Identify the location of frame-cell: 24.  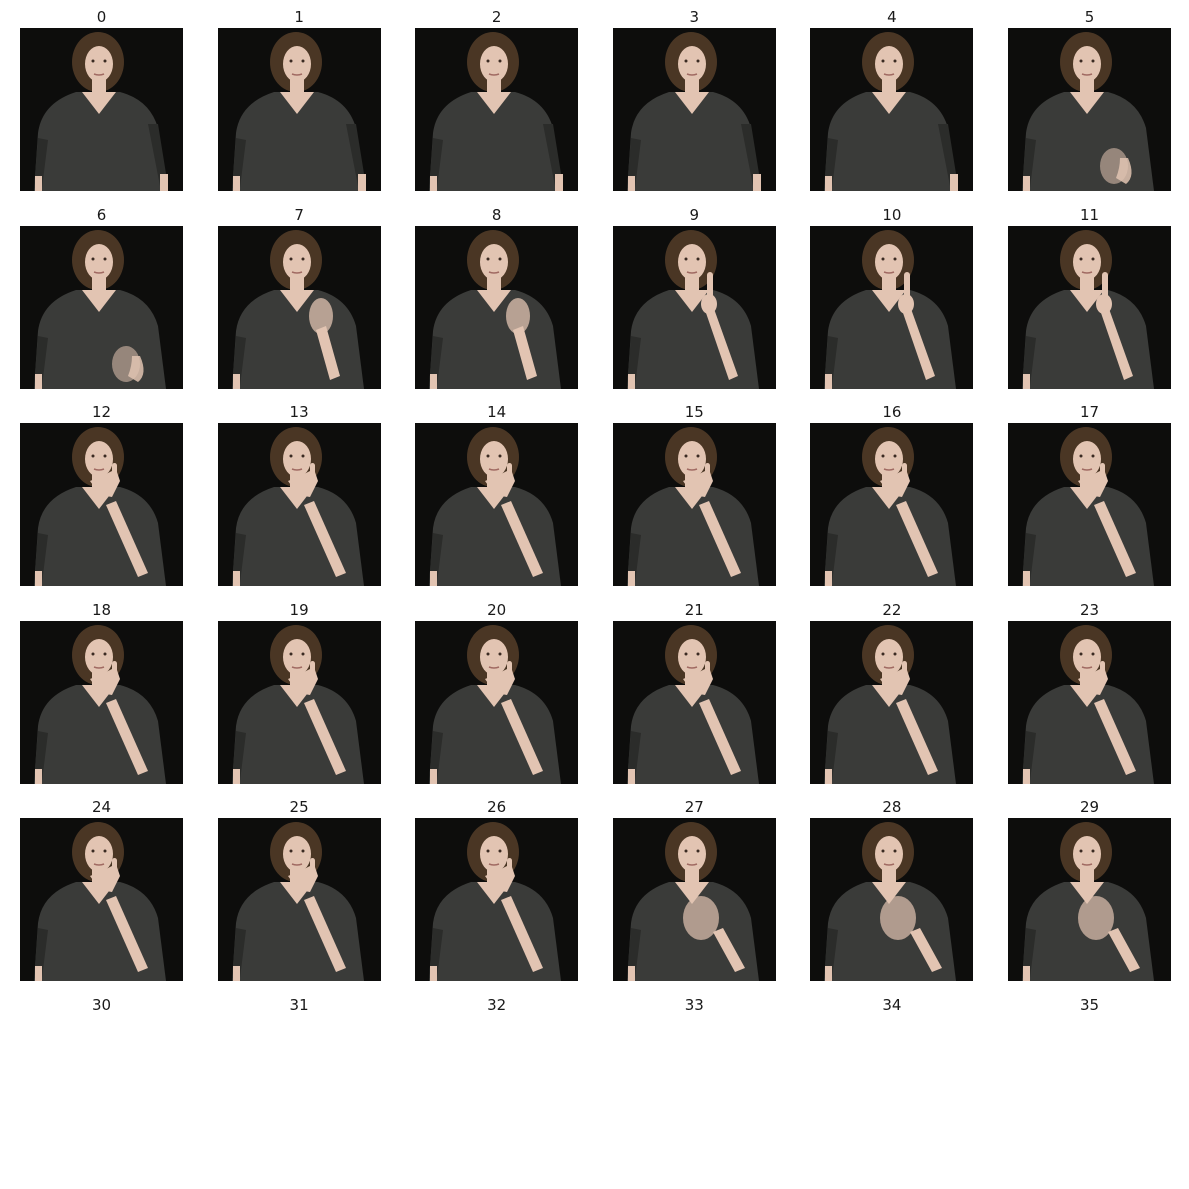
(101, 890).